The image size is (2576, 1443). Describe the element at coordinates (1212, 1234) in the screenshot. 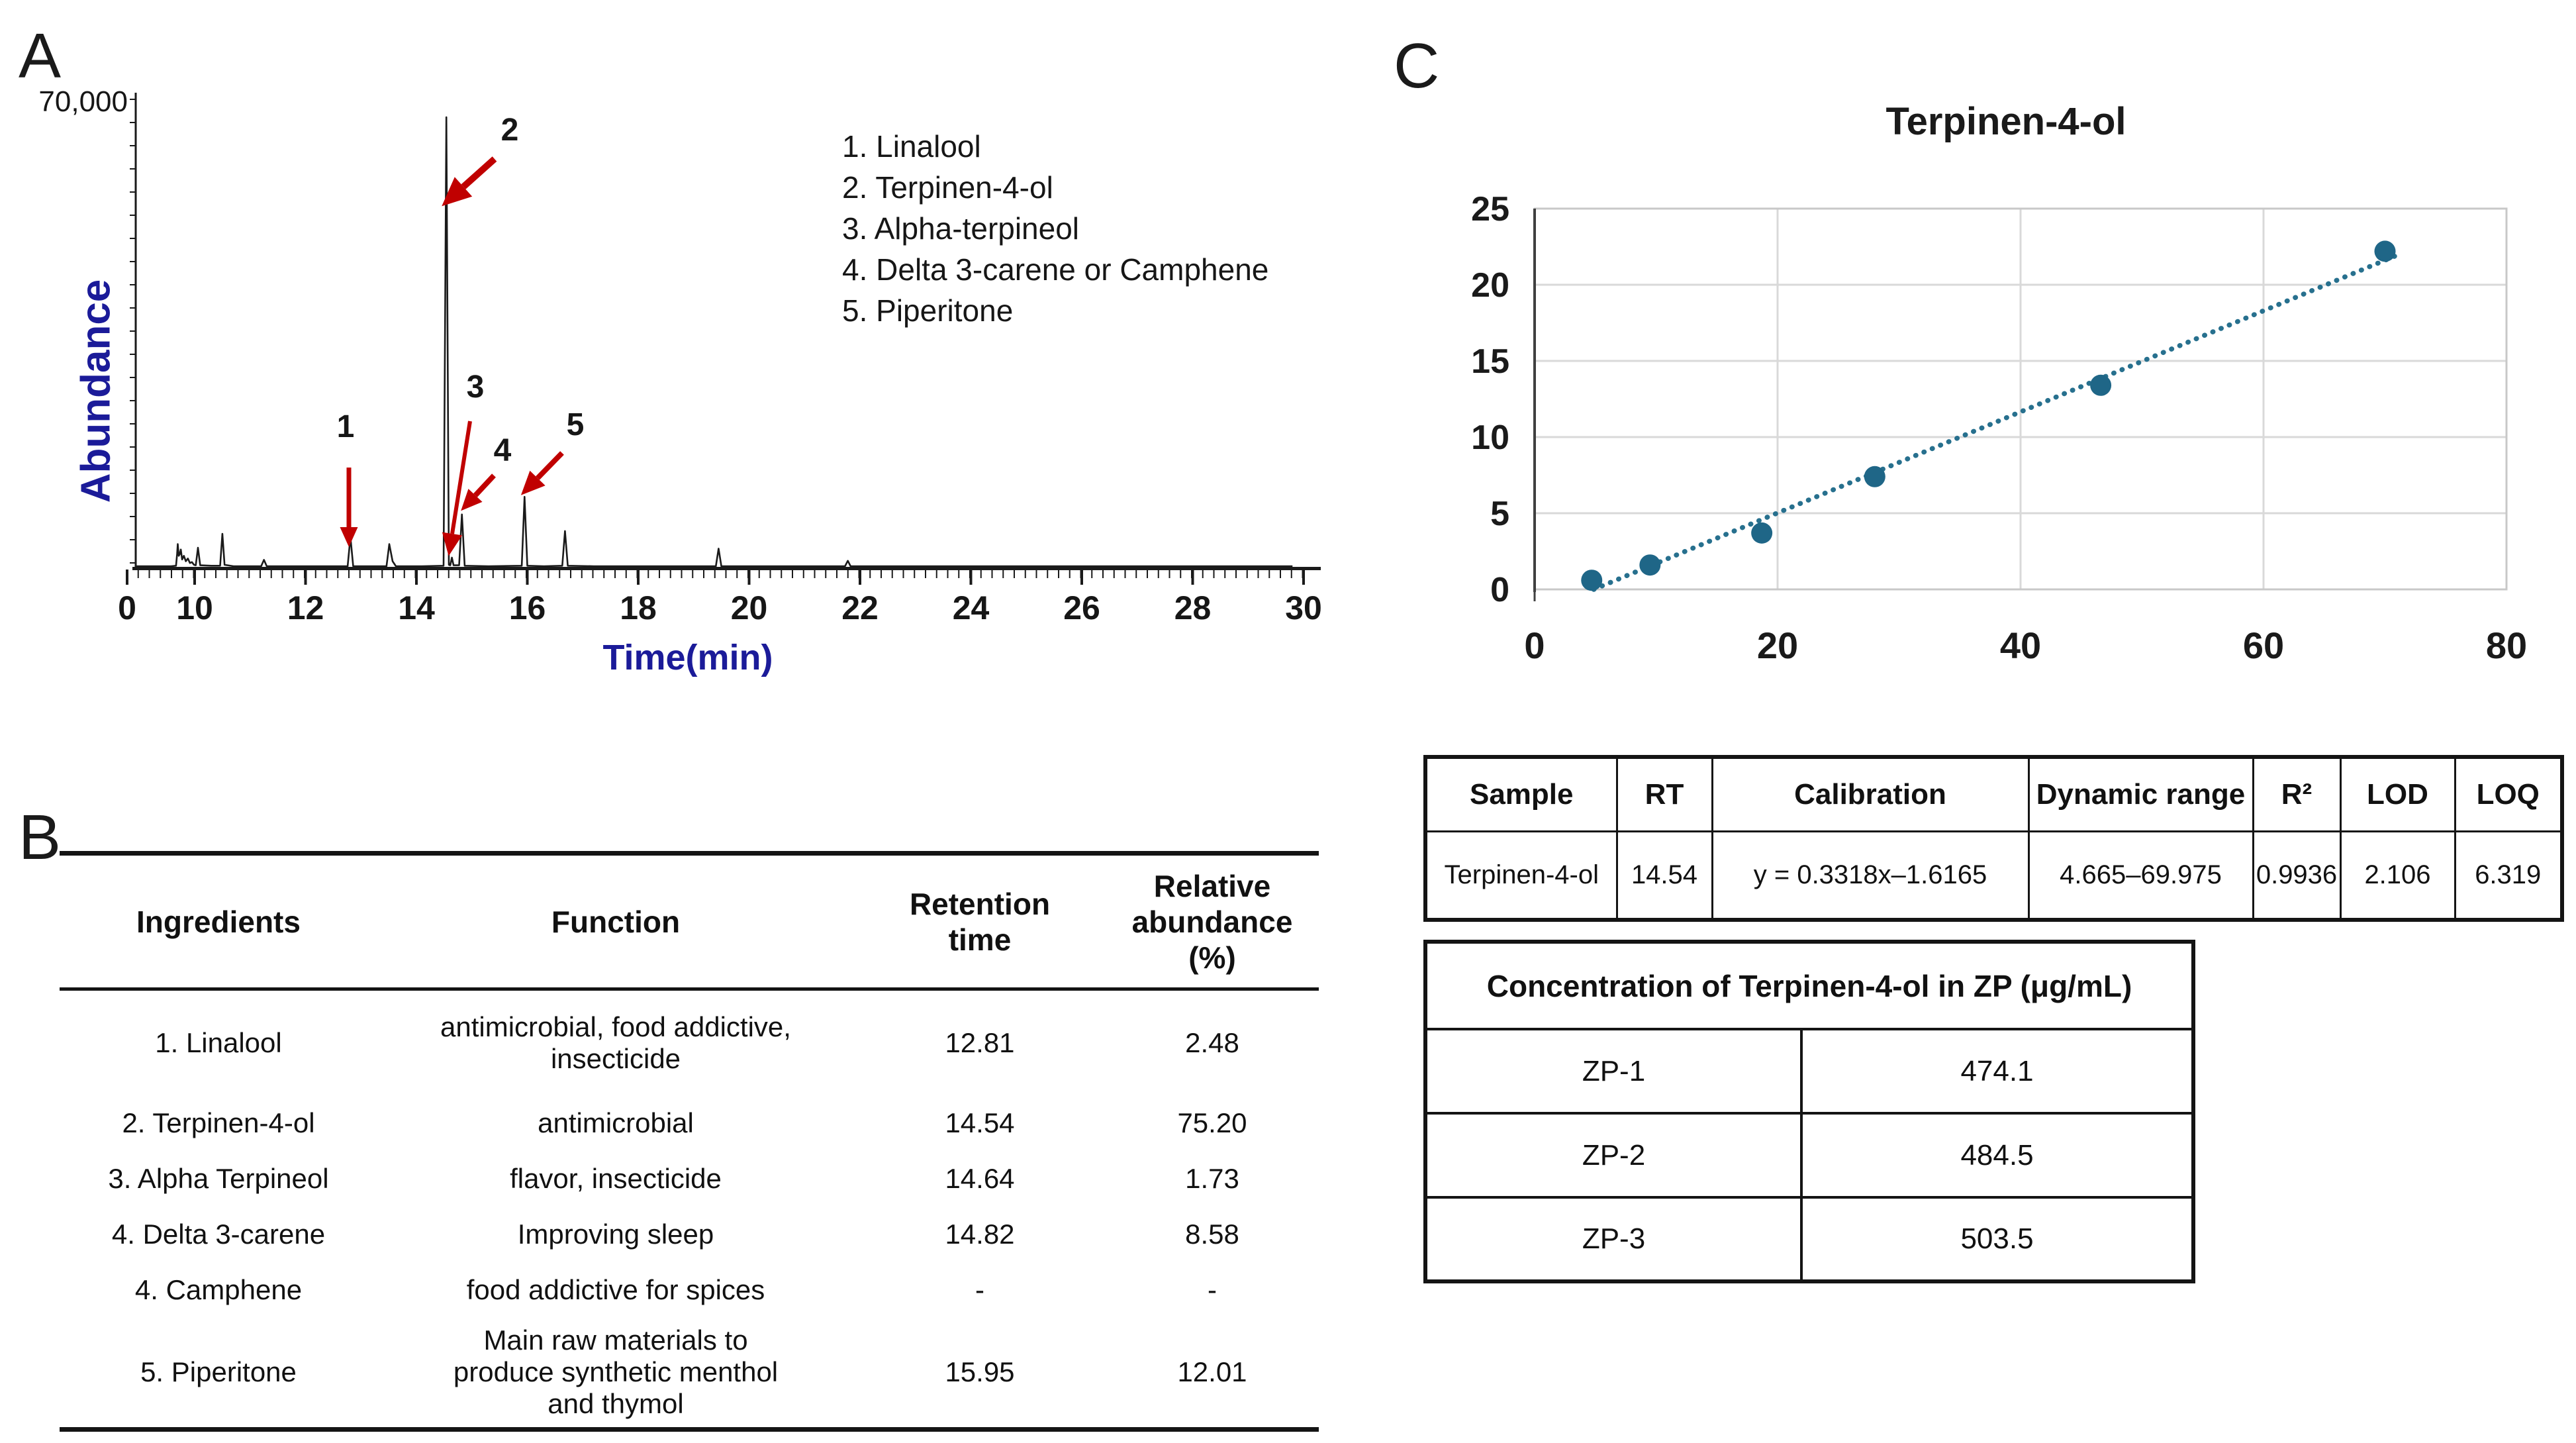

I see `cell-relative-abundance: 8.58` at that location.